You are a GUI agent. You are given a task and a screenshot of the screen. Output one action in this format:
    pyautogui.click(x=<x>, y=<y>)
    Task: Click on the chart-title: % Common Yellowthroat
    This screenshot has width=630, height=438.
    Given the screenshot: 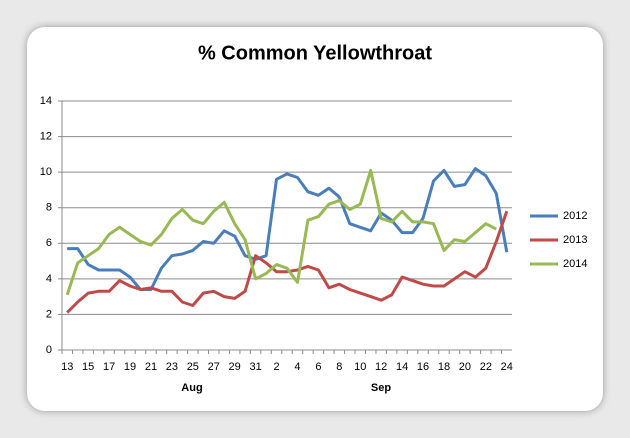 What is the action you would take?
    pyautogui.click(x=315, y=53)
    